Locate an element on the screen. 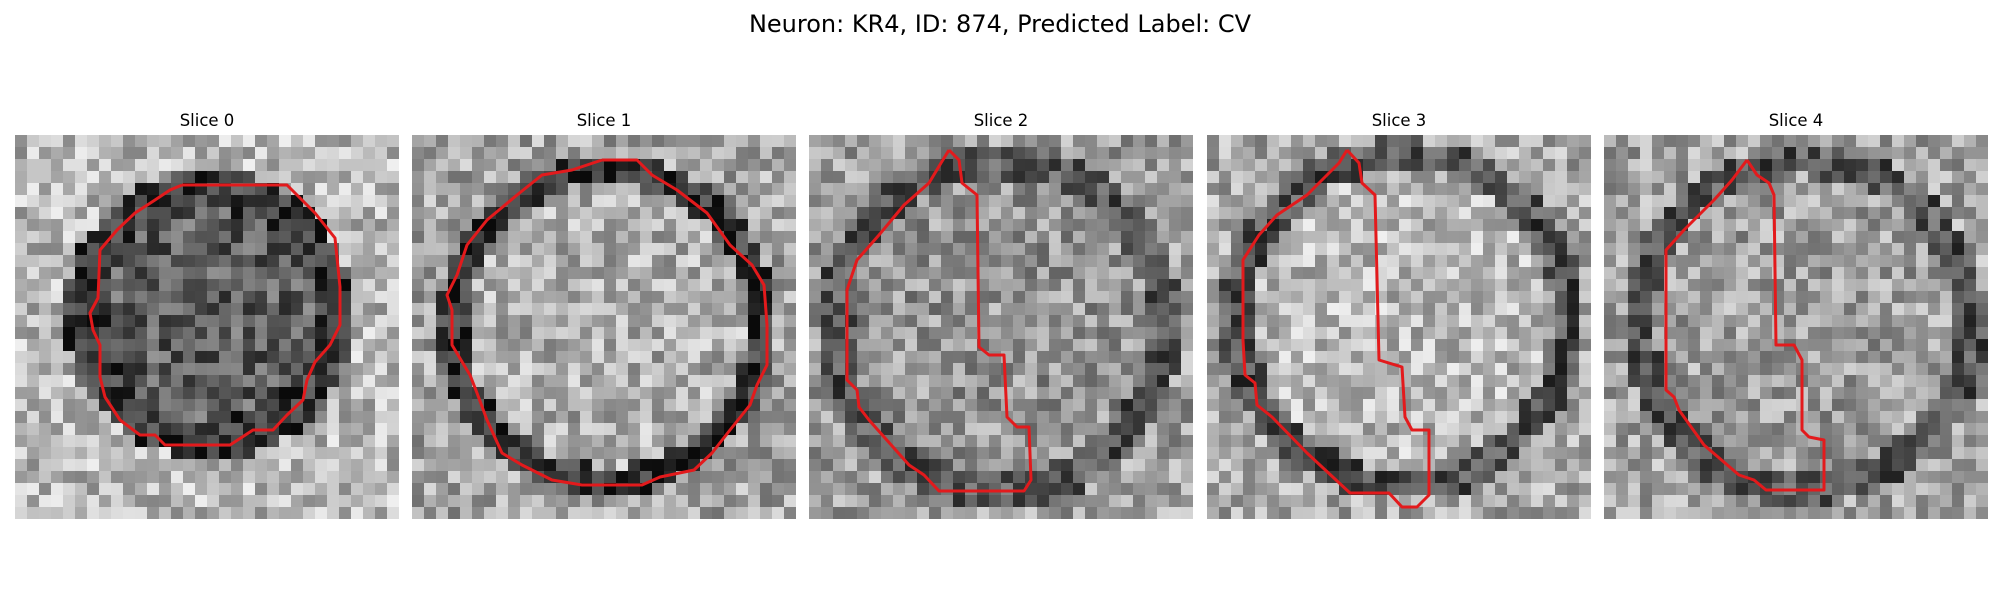  slice-title: Slice 1 is located at coordinates (604, 120).